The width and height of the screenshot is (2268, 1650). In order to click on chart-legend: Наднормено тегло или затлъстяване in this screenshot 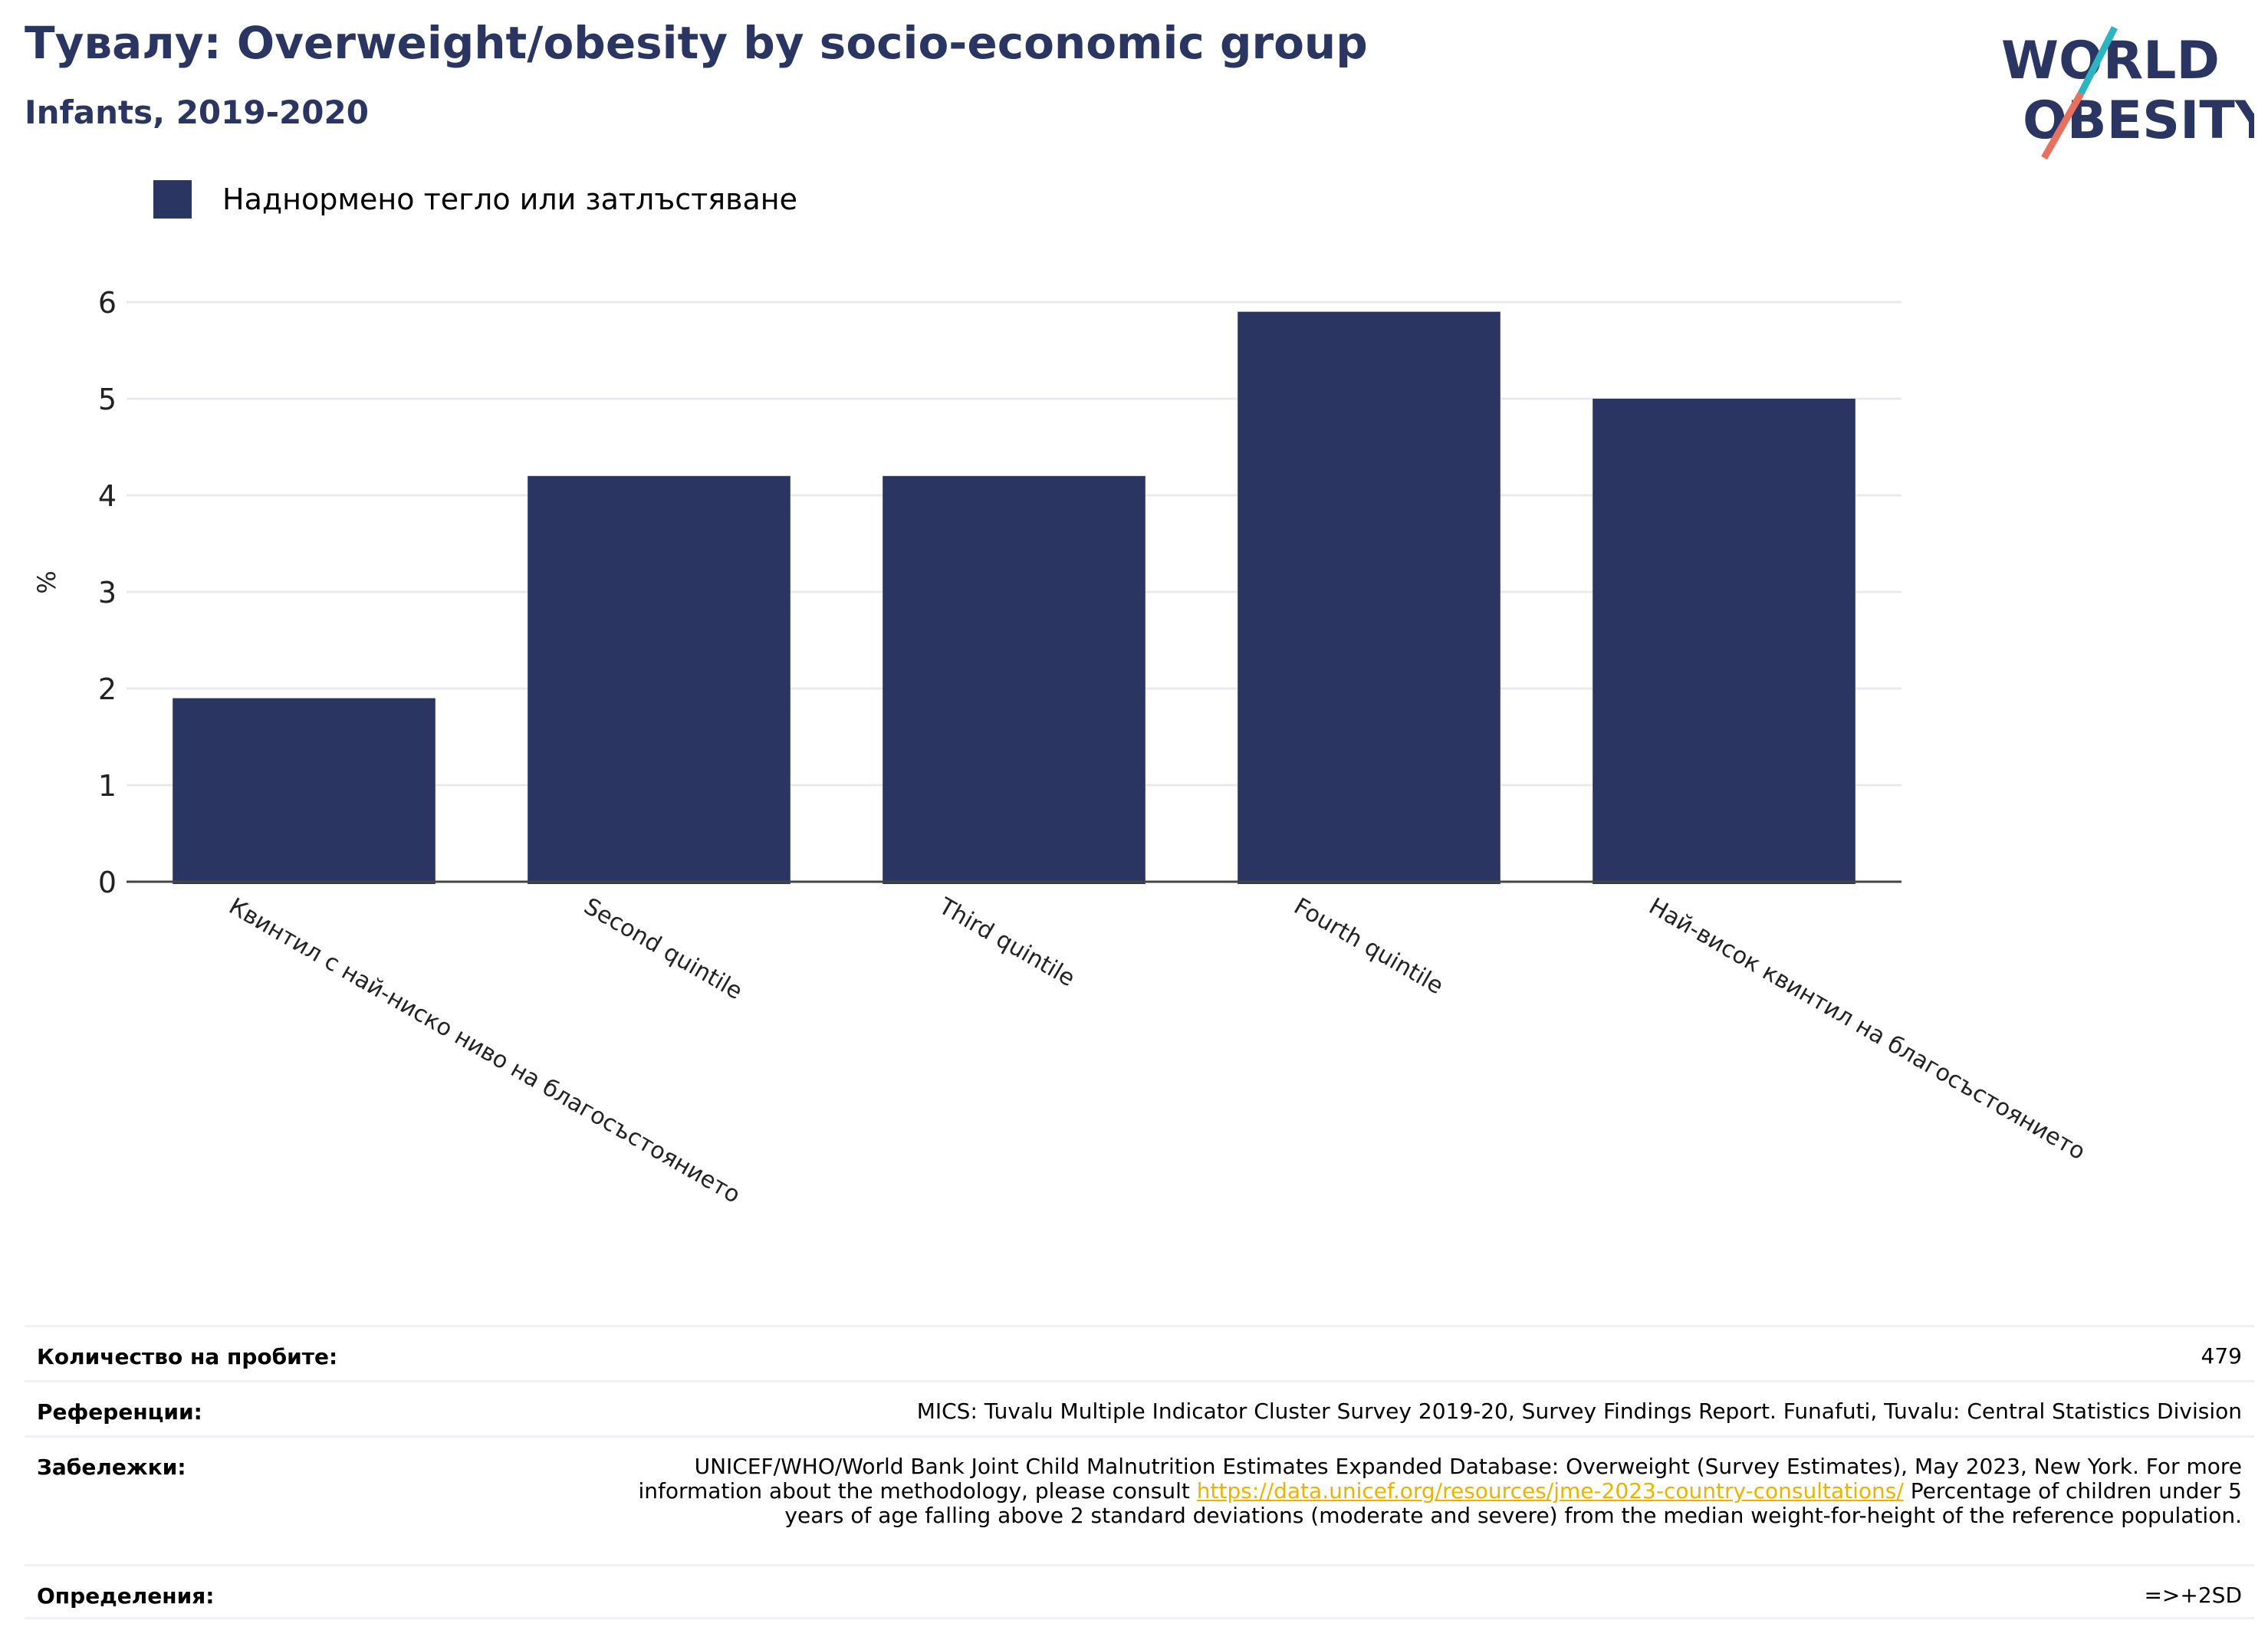, I will do `click(475, 199)`.